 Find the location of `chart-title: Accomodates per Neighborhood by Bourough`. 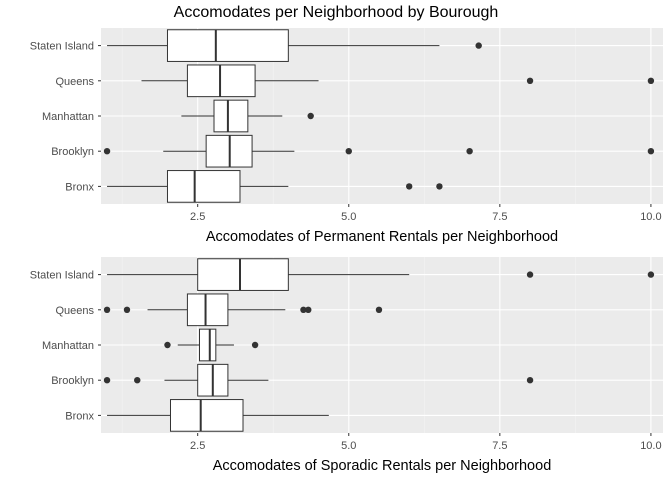

chart-title: Accomodates per Neighborhood by Bourough is located at coordinates (336, 12).